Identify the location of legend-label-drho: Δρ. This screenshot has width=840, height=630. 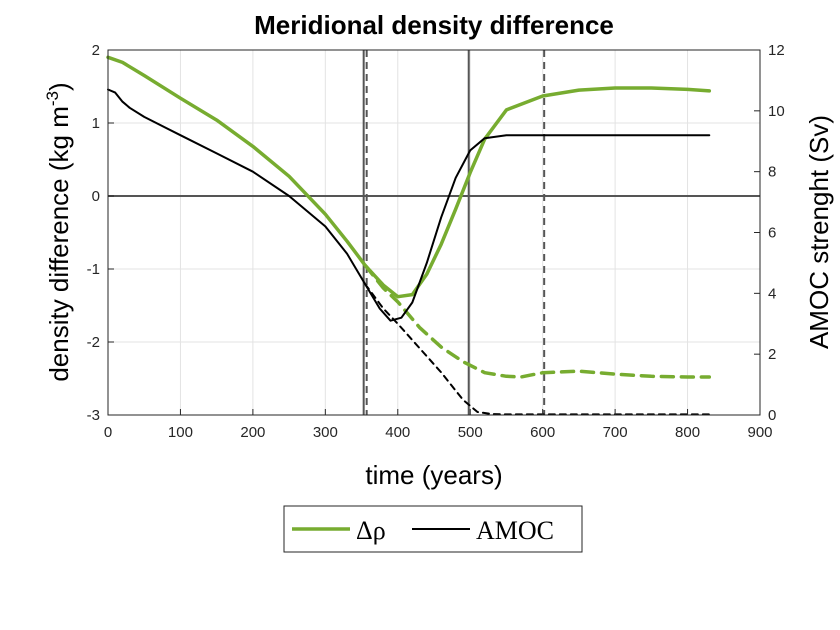
(371, 530).